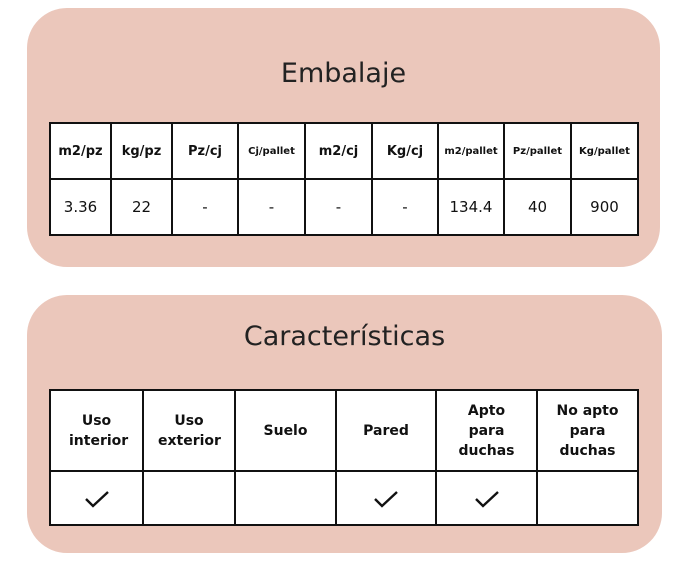 The height and width of the screenshot is (562, 690). Describe the element at coordinates (189, 430) in the screenshot. I see `header-cell: Uso exterior` at that location.